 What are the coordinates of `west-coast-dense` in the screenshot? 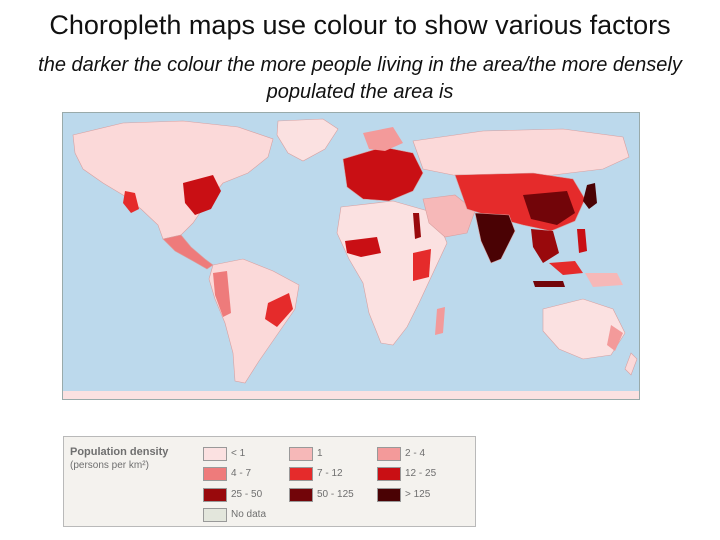 It's located at (131, 202).